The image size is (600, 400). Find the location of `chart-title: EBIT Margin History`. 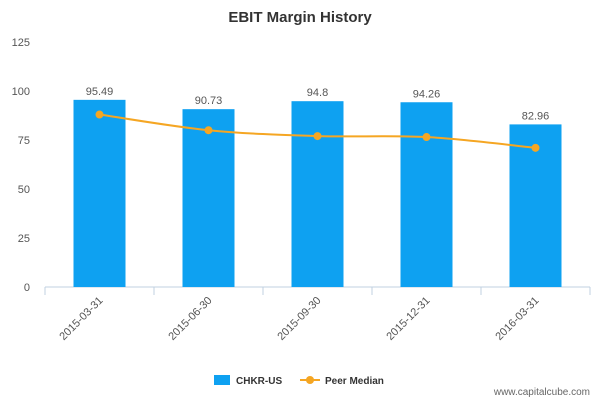

chart-title: EBIT Margin History is located at coordinates (300, 17).